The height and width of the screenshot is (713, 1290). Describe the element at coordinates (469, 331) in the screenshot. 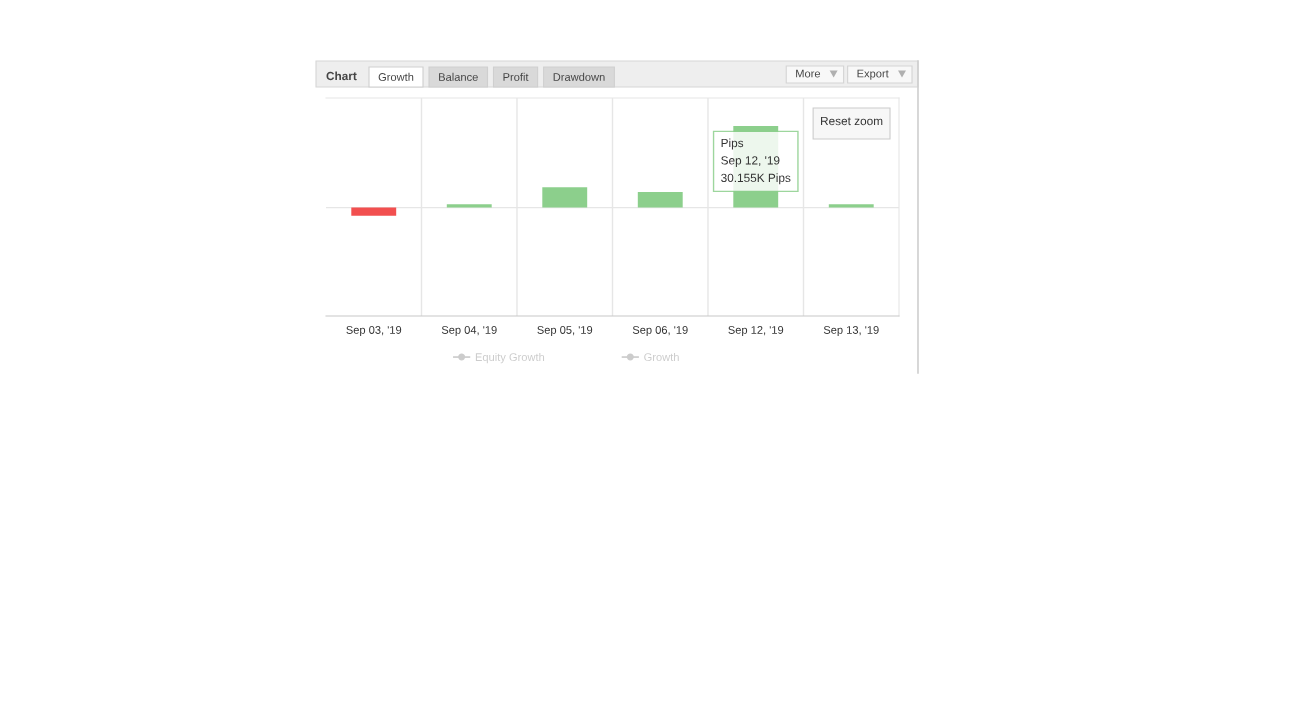

I see `x-tick-label: Sep 04, '19` at that location.